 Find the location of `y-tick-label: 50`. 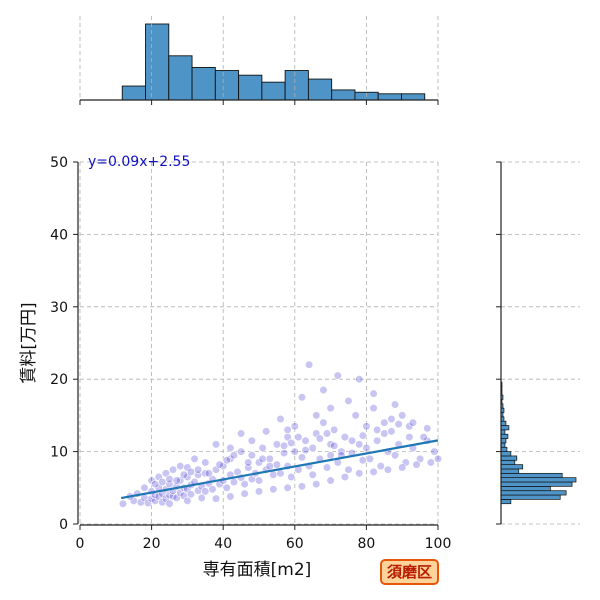

y-tick-label: 50 is located at coordinates (59, 163).